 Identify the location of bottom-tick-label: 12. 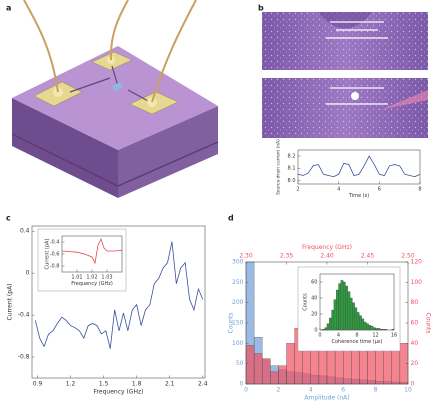
(375, 336).